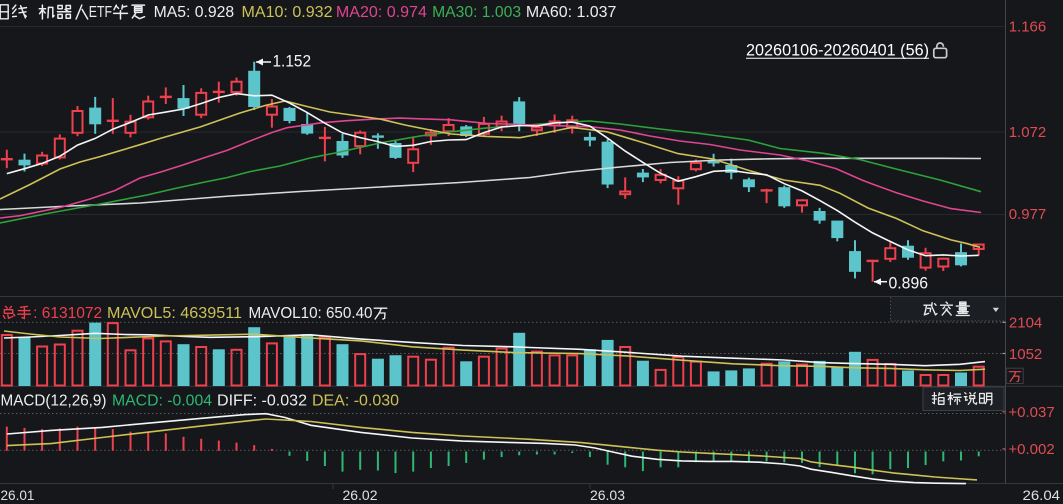 This screenshot has height=504, width=1063. I want to click on svg-text: MA30: 1.003, so click(476, 12).